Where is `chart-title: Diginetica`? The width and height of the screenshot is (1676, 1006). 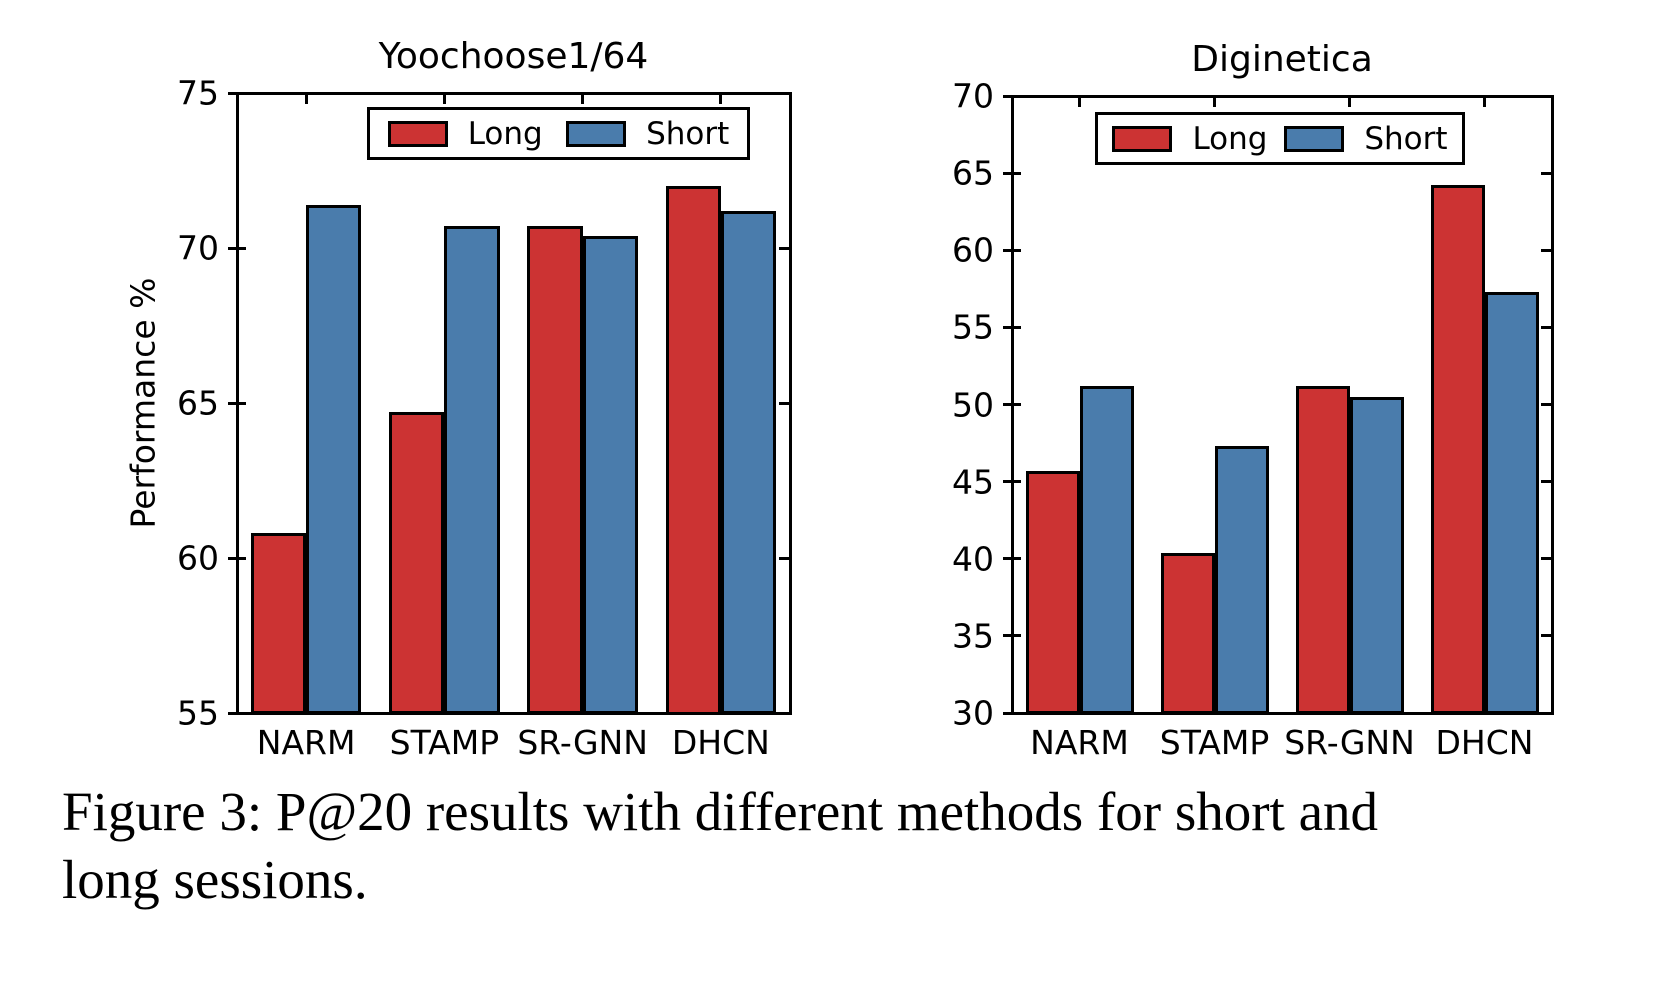 chart-title: Diginetica is located at coordinates (1282, 59).